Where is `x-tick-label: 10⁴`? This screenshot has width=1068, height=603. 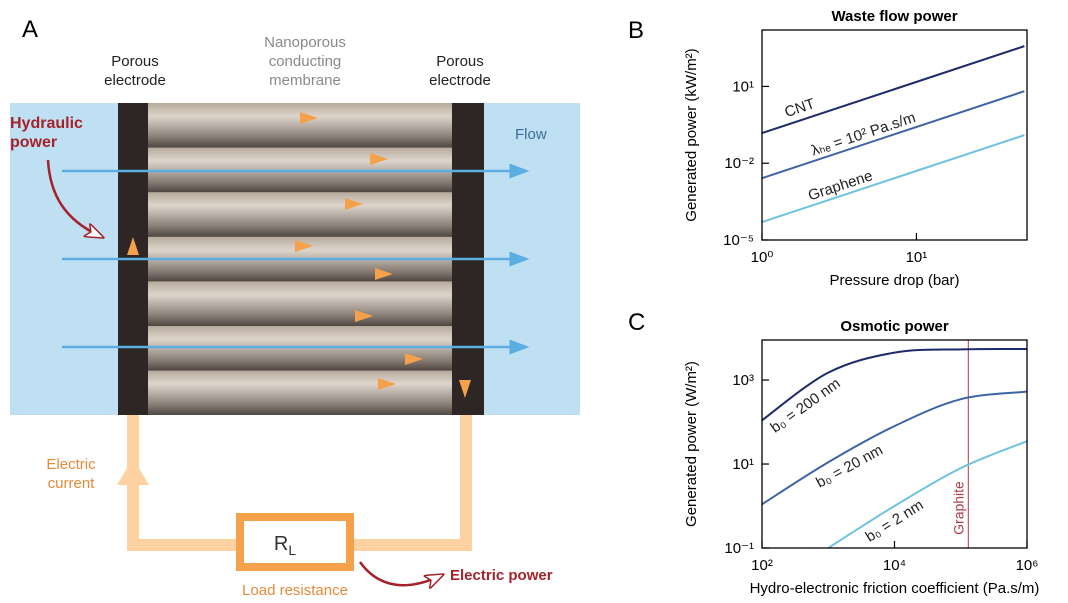
x-tick-label: 10⁴ is located at coordinates (894, 565).